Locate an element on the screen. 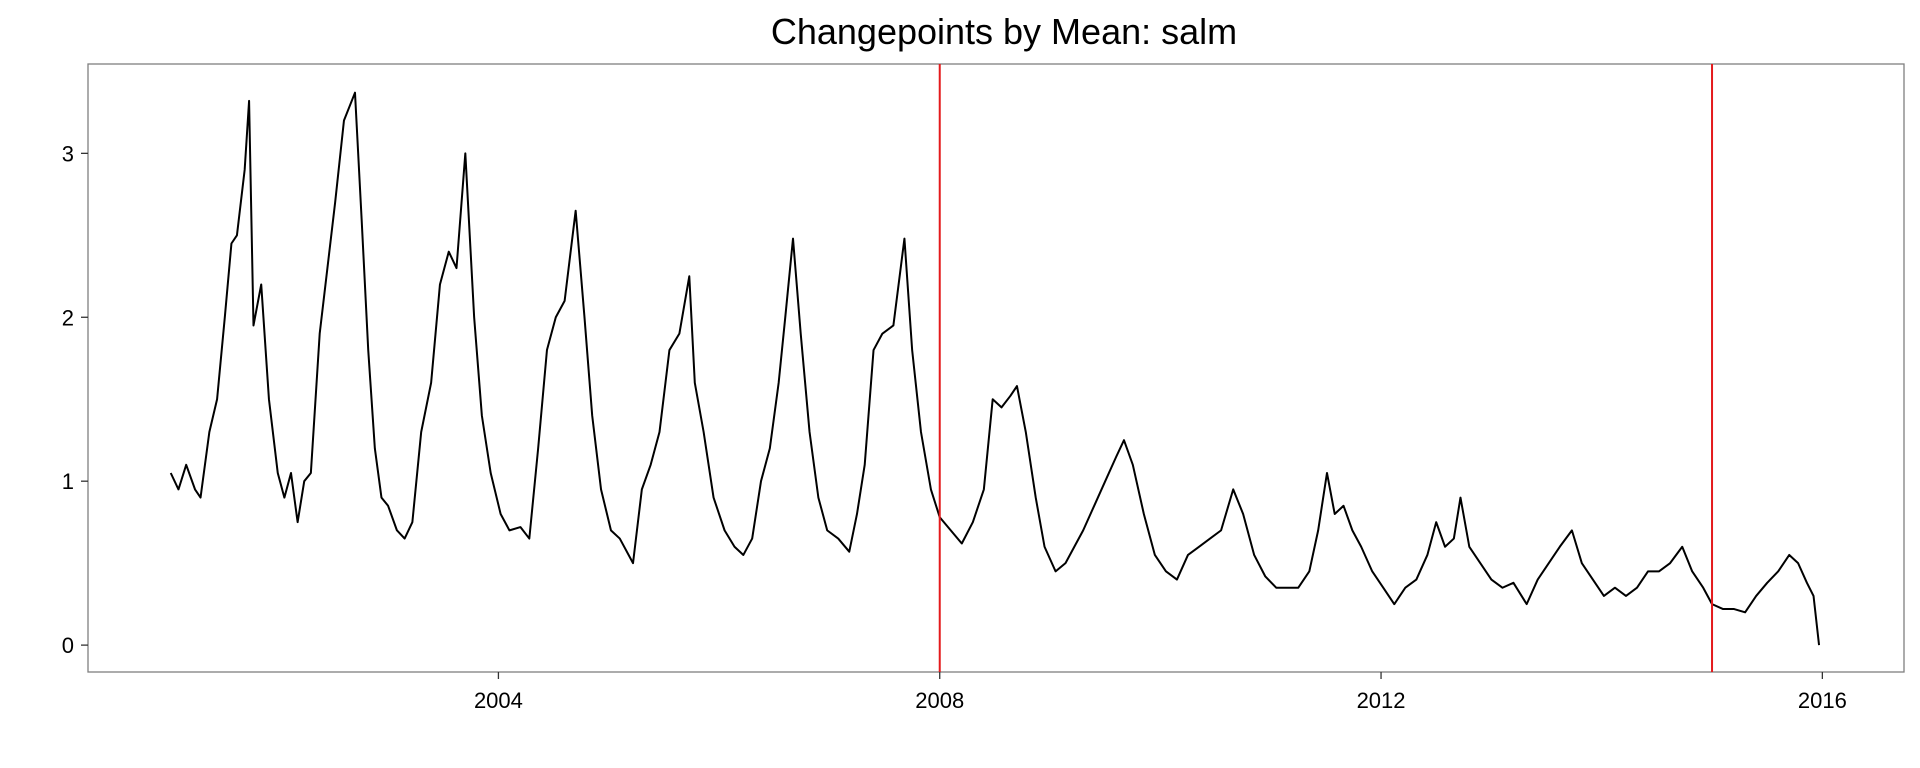 Image resolution: width=1920 pixels, height=768 pixels. y-tick-label: 3 is located at coordinates (68, 153).